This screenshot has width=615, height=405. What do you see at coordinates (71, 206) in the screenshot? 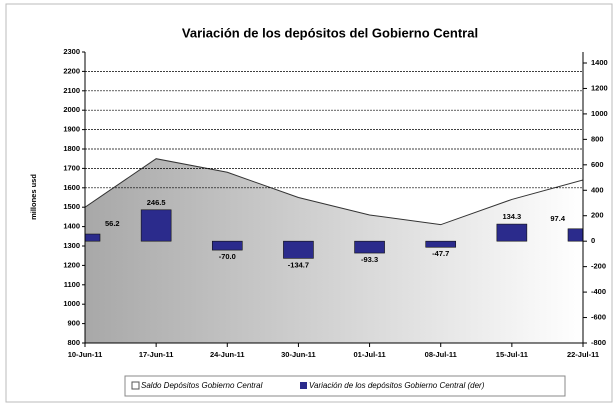
I see `y-tick-label: 1500` at bounding box center [71, 206].